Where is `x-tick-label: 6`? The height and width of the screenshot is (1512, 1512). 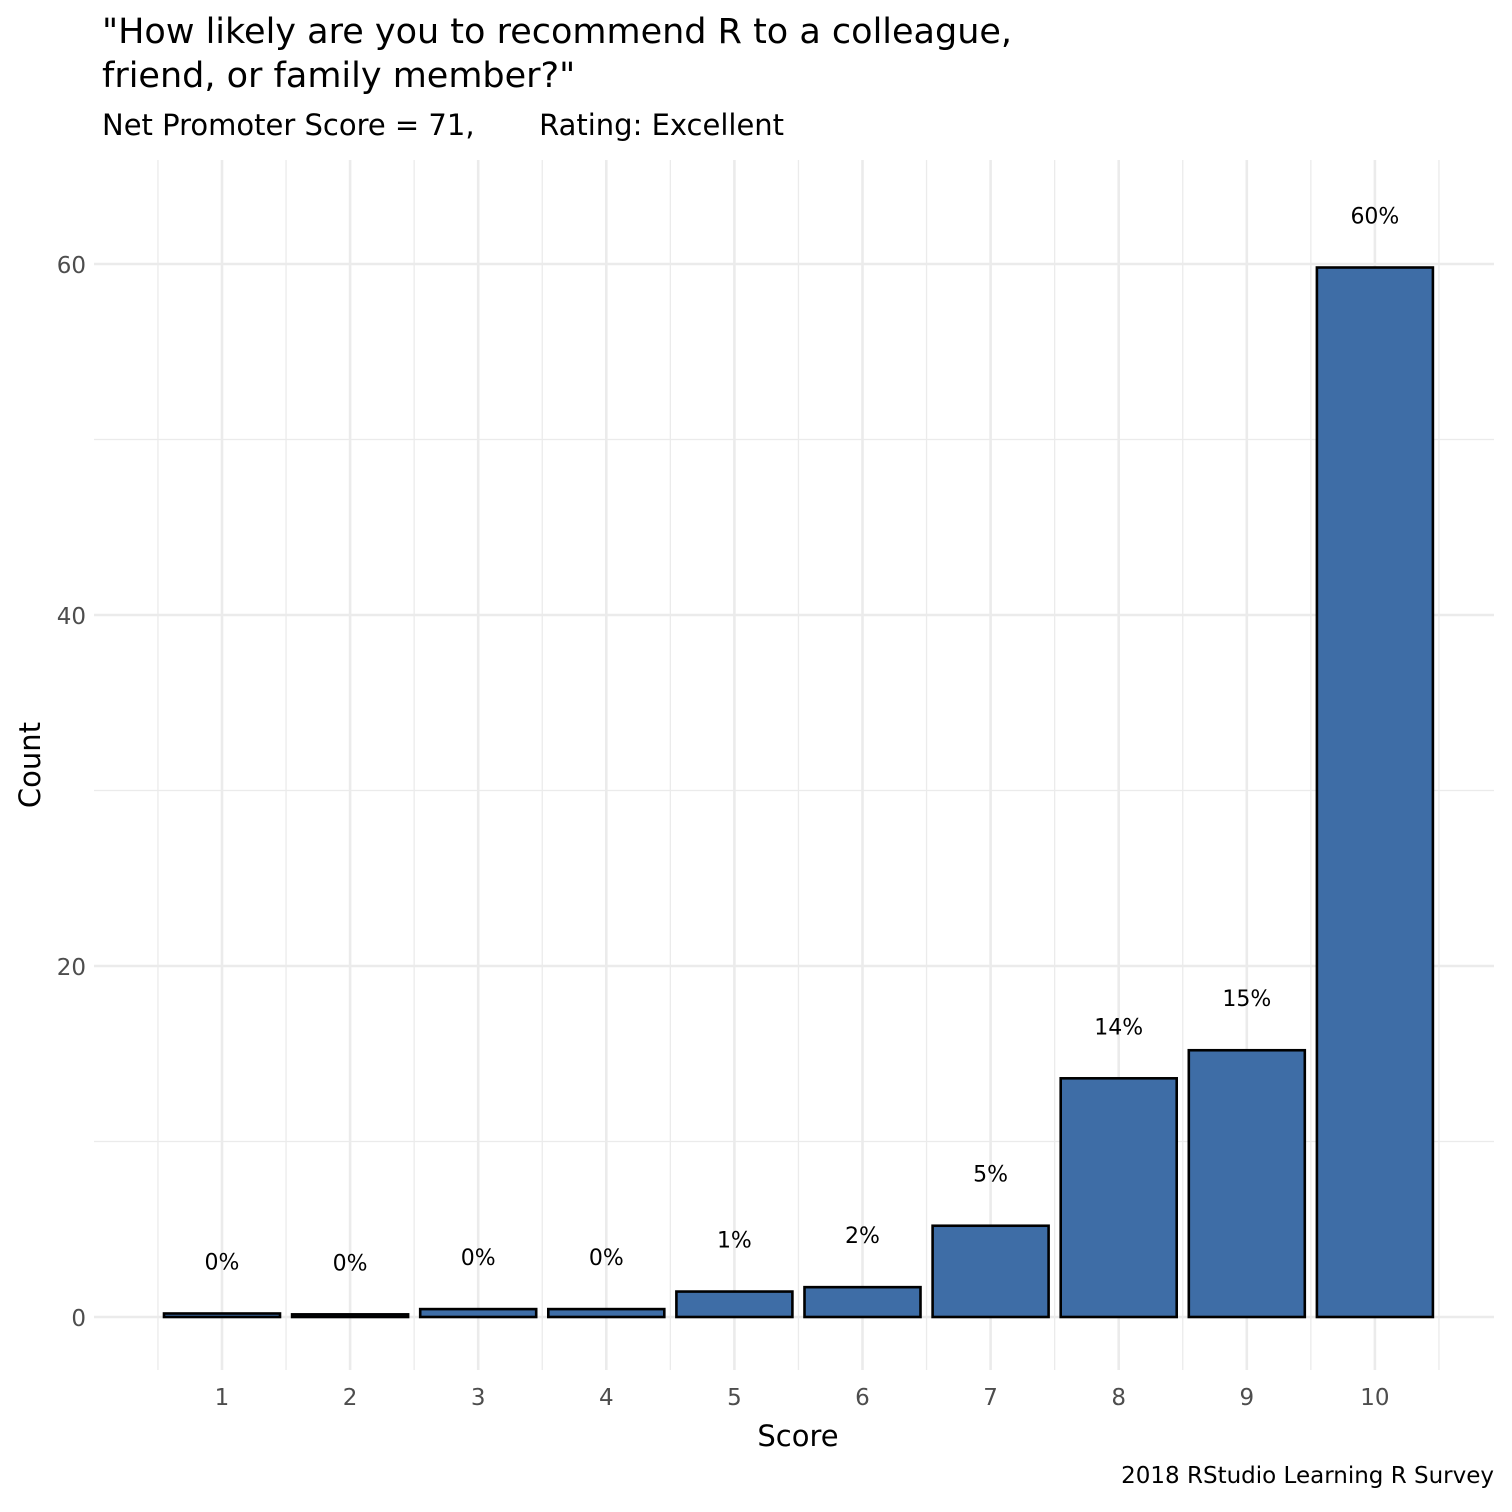
x-tick-label: 6 is located at coordinates (862, 1398).